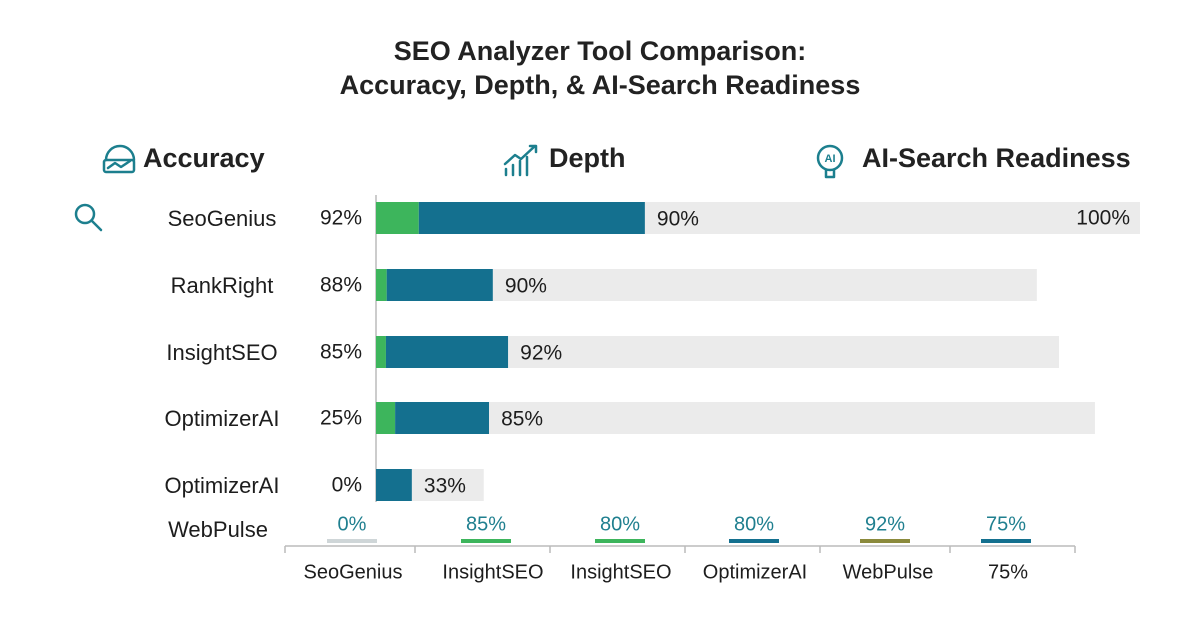  Describe the element at coordinates (996, 158) in the screenshot. I see `legend-label: AI-Search Readiness` at that location.